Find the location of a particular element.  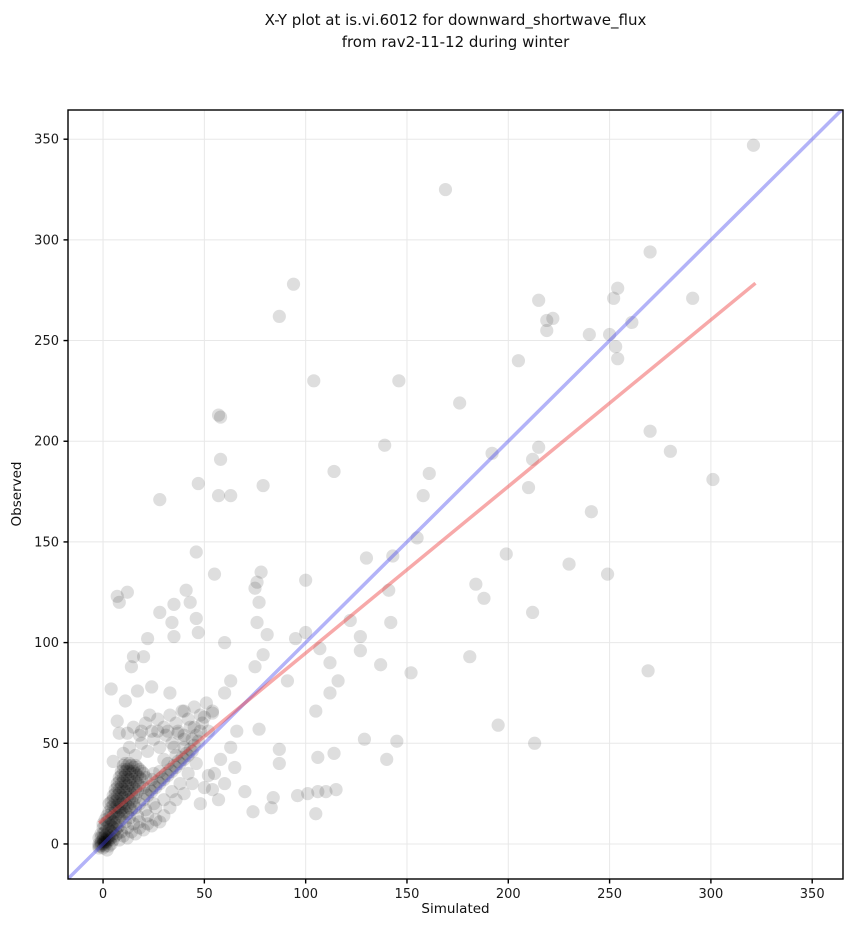

chart-title-line2: from rav2-11-12 during winter is located at coordinates (455, 42).